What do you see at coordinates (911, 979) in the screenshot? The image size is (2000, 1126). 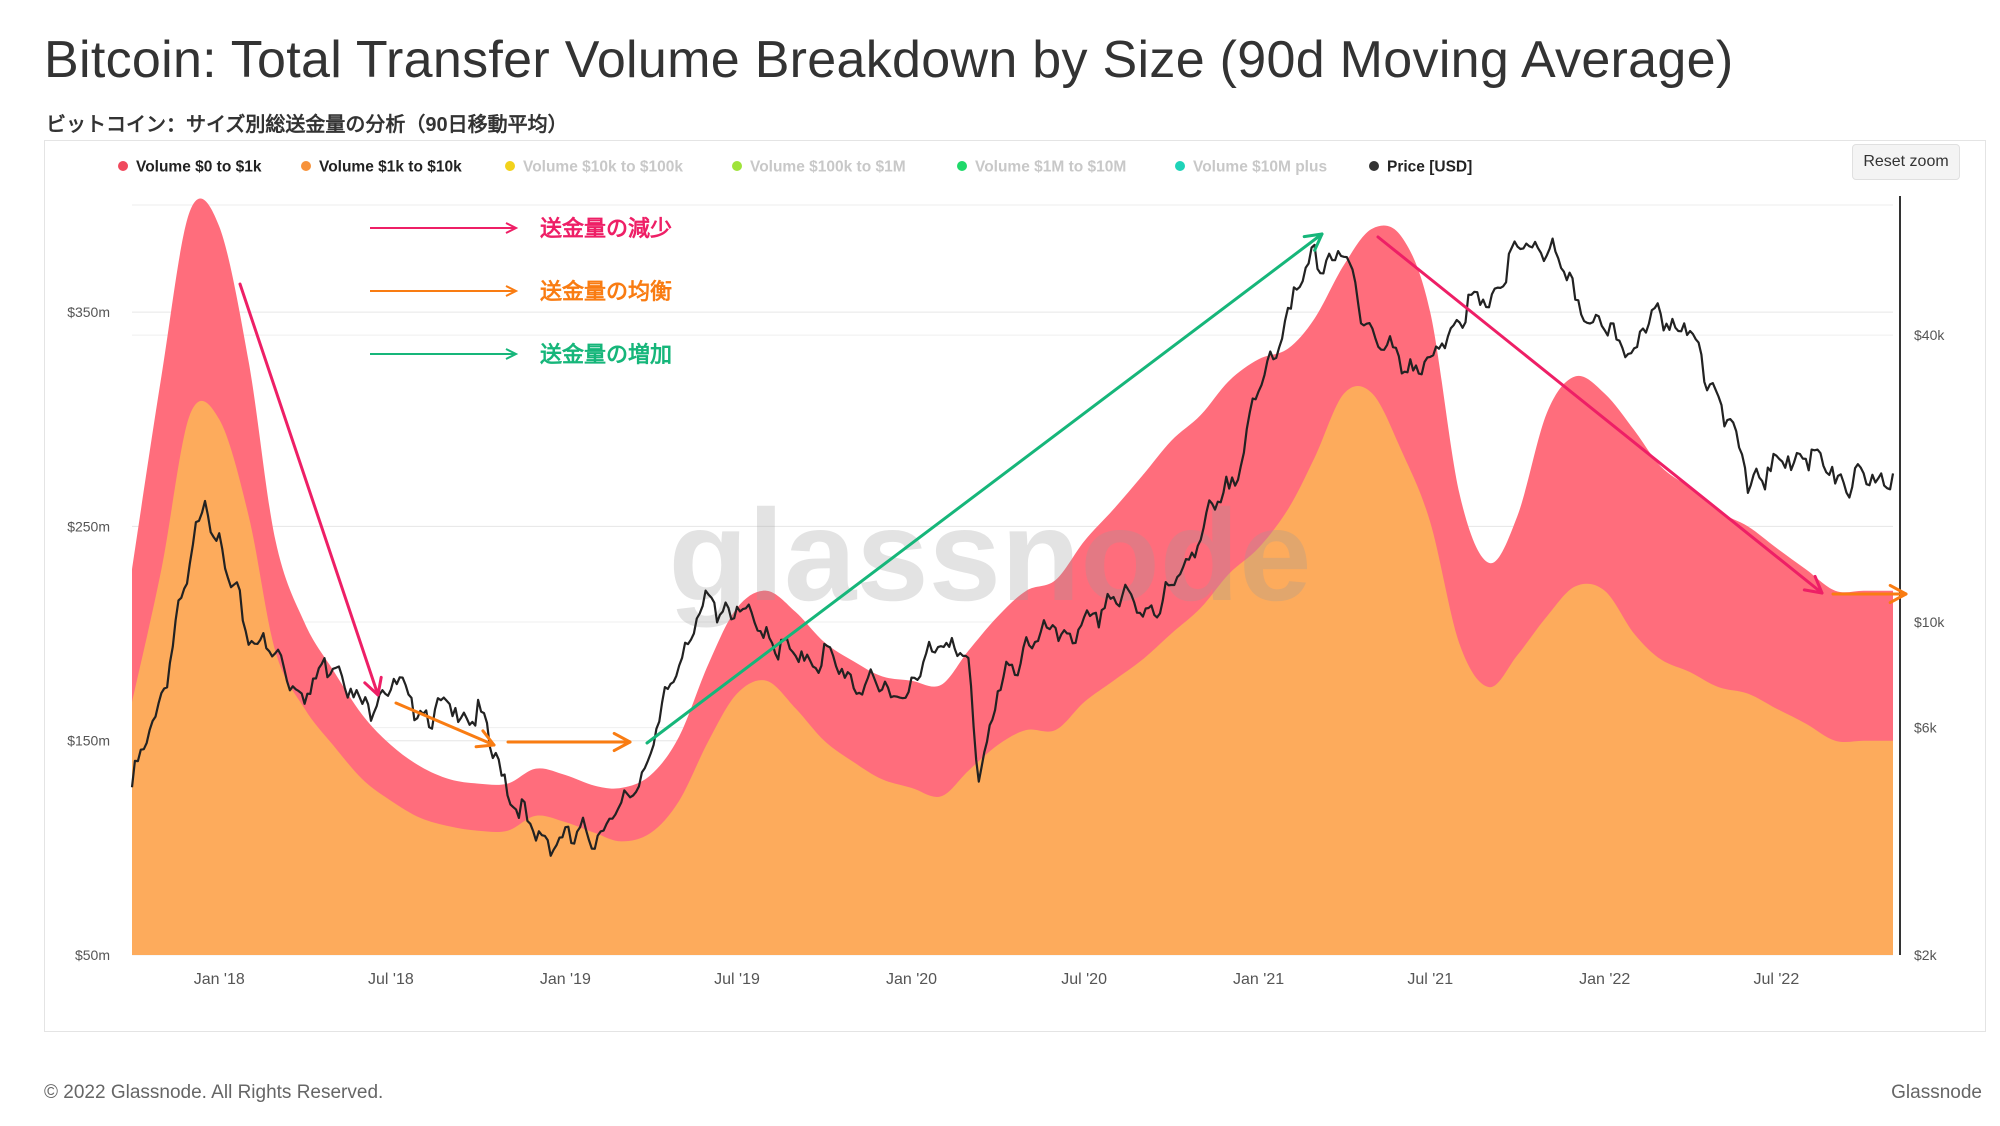 I see `x-tick-label: Jan '20` at bounding box center [911, 979].